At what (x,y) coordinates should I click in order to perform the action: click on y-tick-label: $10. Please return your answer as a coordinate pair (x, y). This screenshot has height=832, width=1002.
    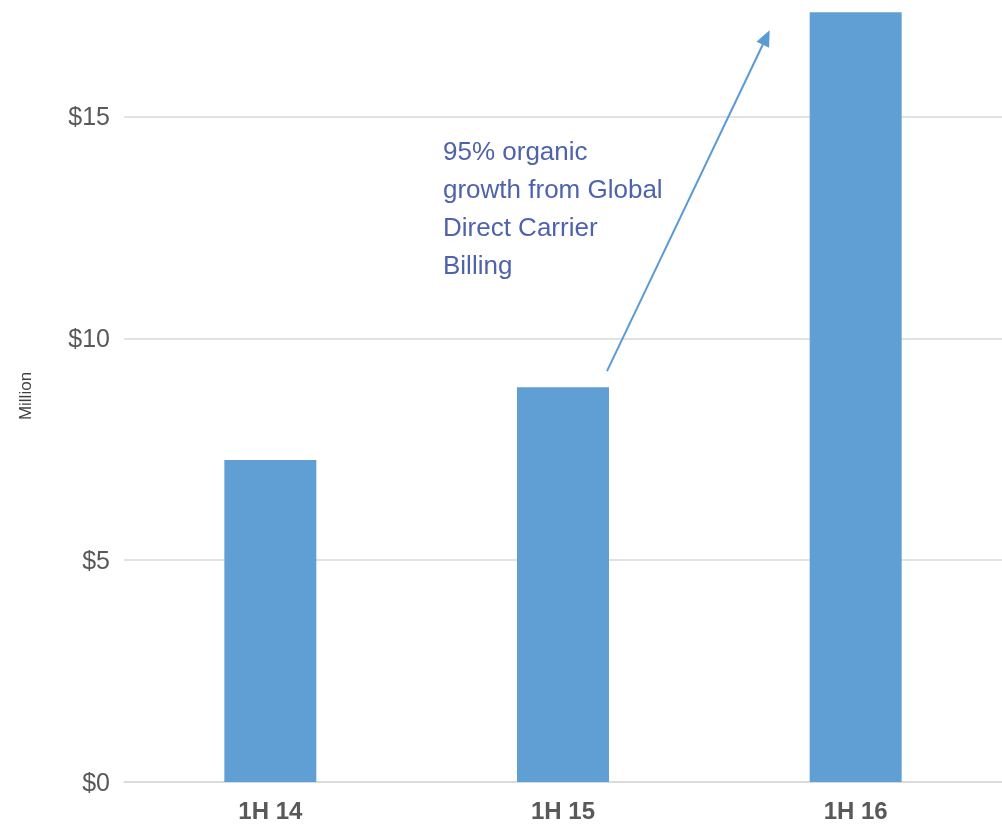
    Looking at the image, I should click on (89, 338).